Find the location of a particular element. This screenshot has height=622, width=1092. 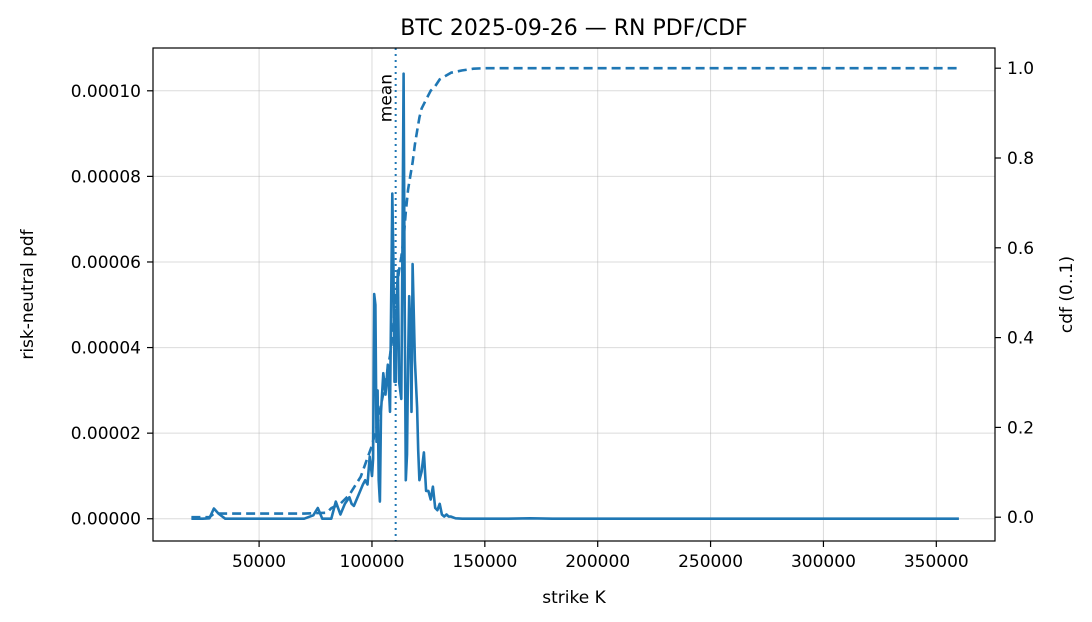

x-tick-label: 50000 is located at coordinates (259, 562).